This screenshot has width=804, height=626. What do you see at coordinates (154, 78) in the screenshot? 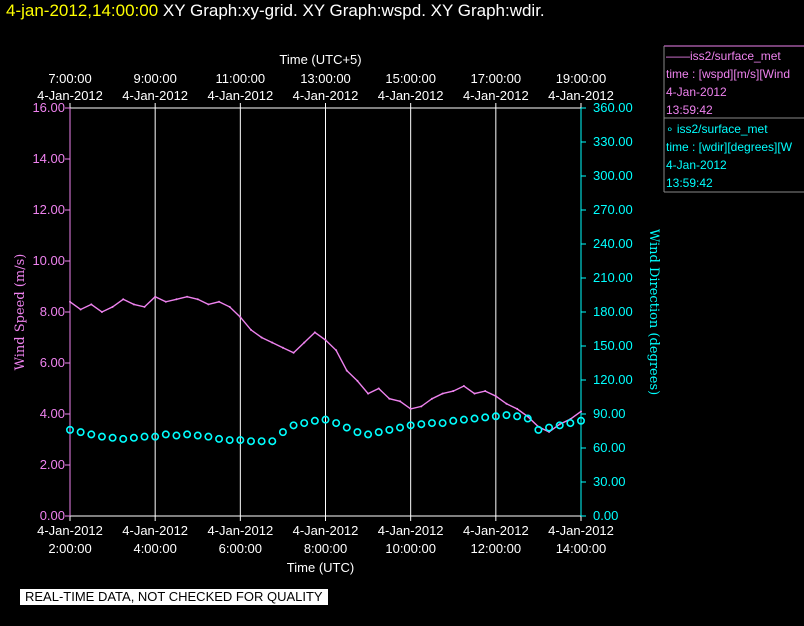
I see `top-tick-time: 9:00:00` at bounding box center [154, 78].